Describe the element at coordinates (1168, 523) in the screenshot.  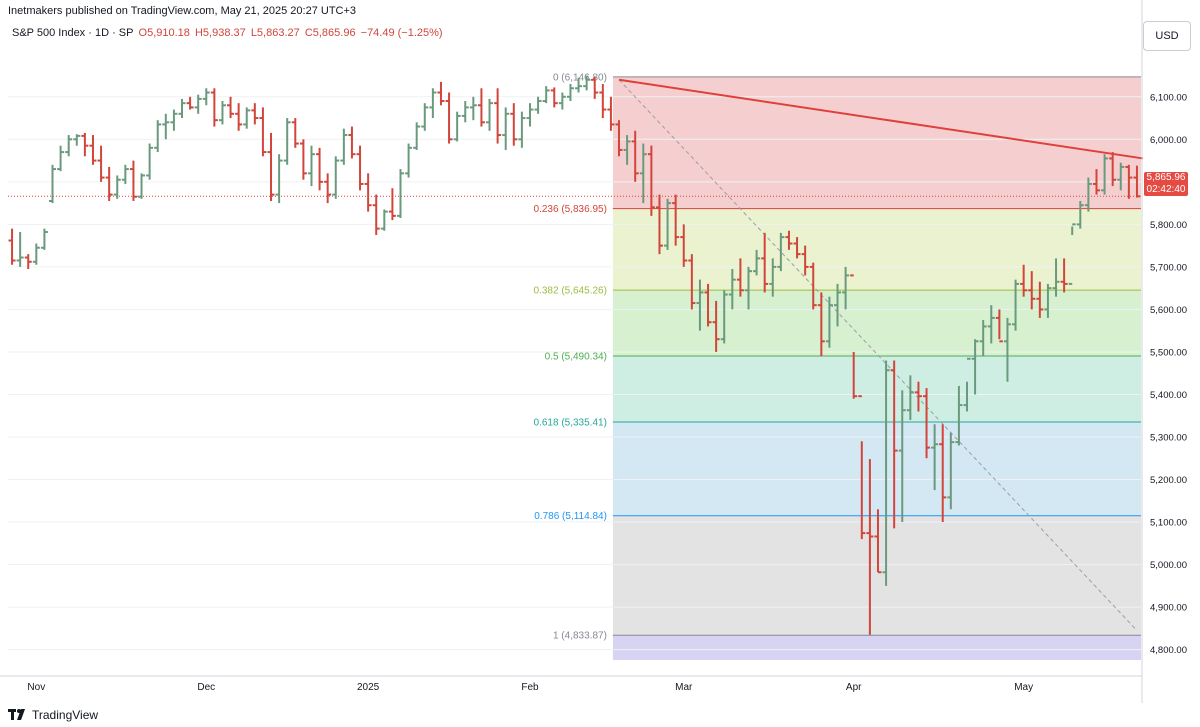
I see `price-axis-label: 5,100.00` at that location.